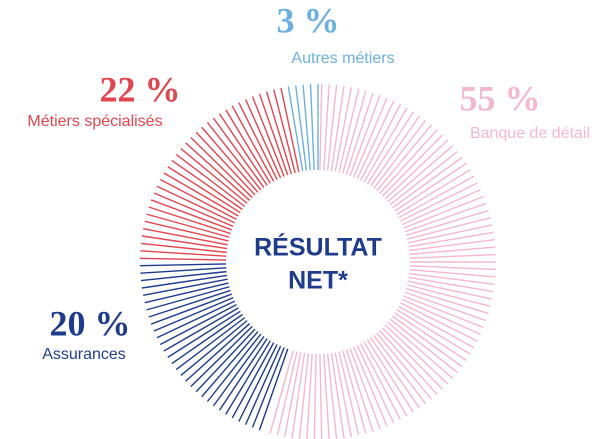 The height and width of the screenshot is (439, 599). What do you see at coordinates (342, 58) in the screenshot?
I see `category-label: Autres métiers` at bounding box center [342, 58].